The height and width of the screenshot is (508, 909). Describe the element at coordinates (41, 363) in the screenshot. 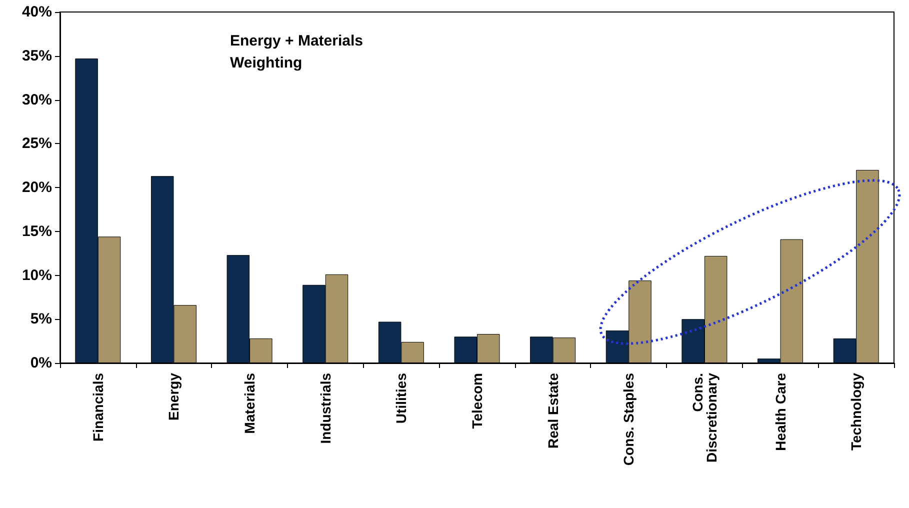

I see `y-tick-label: 0%` at that location.